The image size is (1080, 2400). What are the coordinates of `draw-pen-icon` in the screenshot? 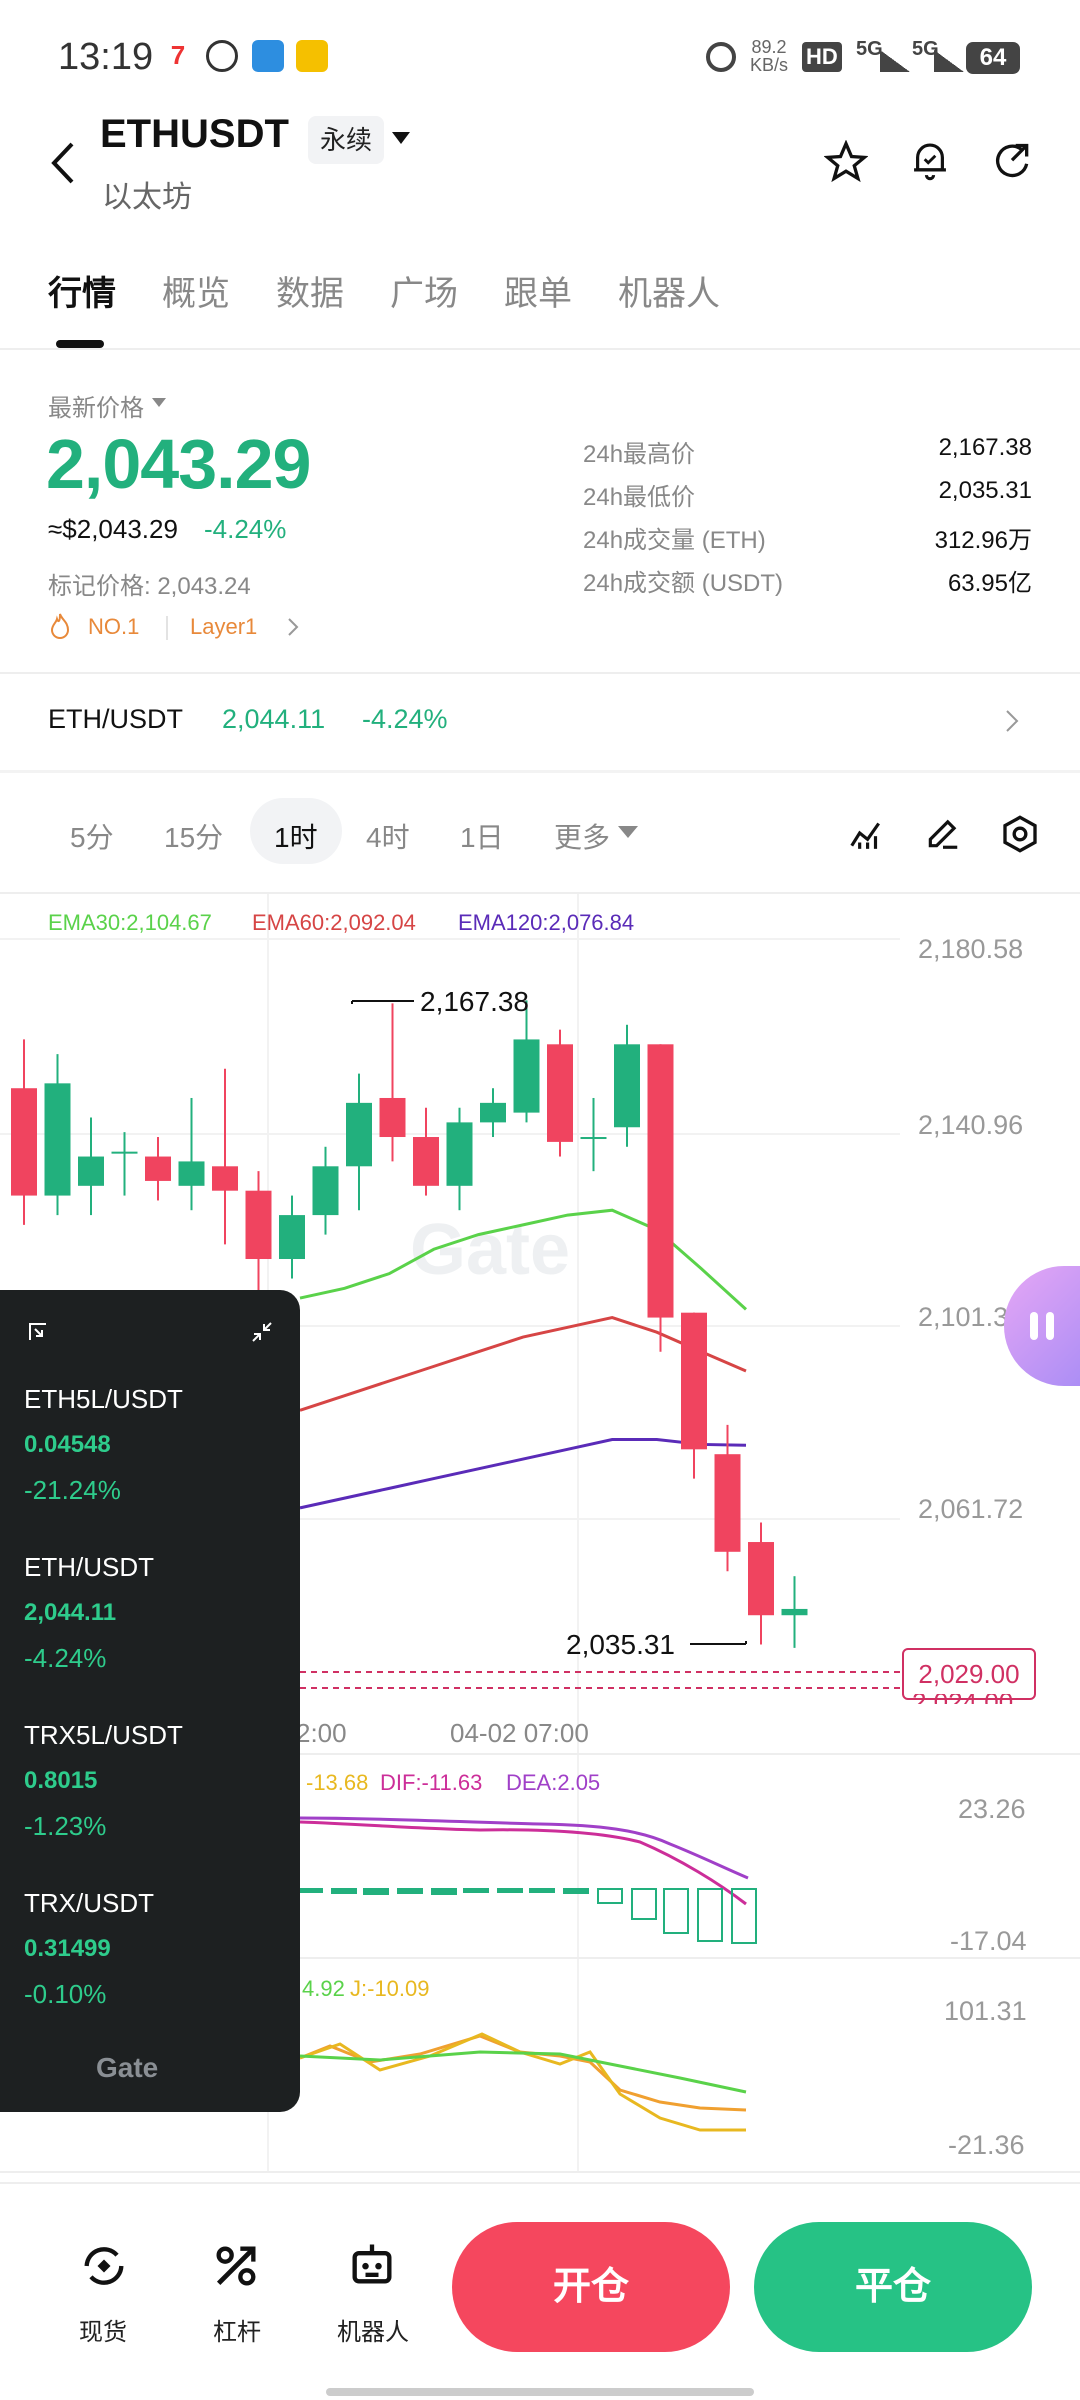 It's located at (943, 833).